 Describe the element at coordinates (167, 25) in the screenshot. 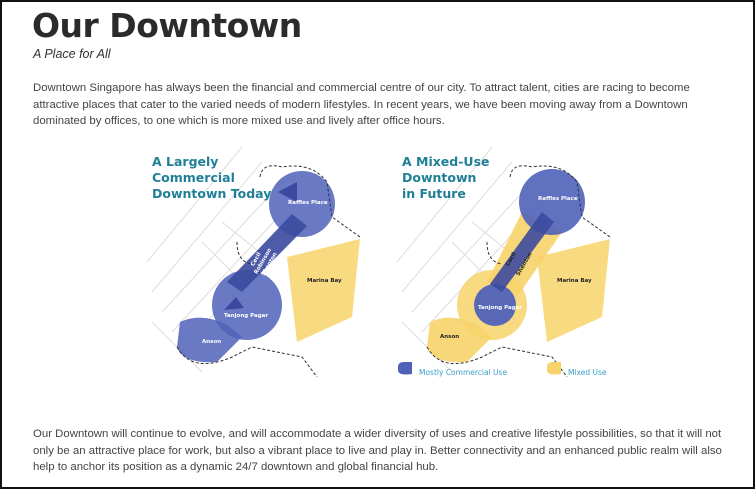

I see `page-title: Our Downtown` at that location.